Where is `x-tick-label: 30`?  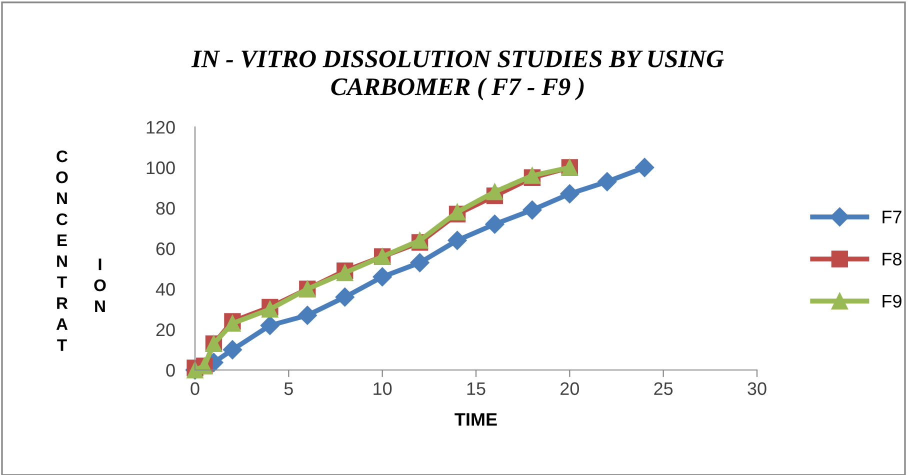 x-tick-label: 30 is located at coordinates (757, 389).